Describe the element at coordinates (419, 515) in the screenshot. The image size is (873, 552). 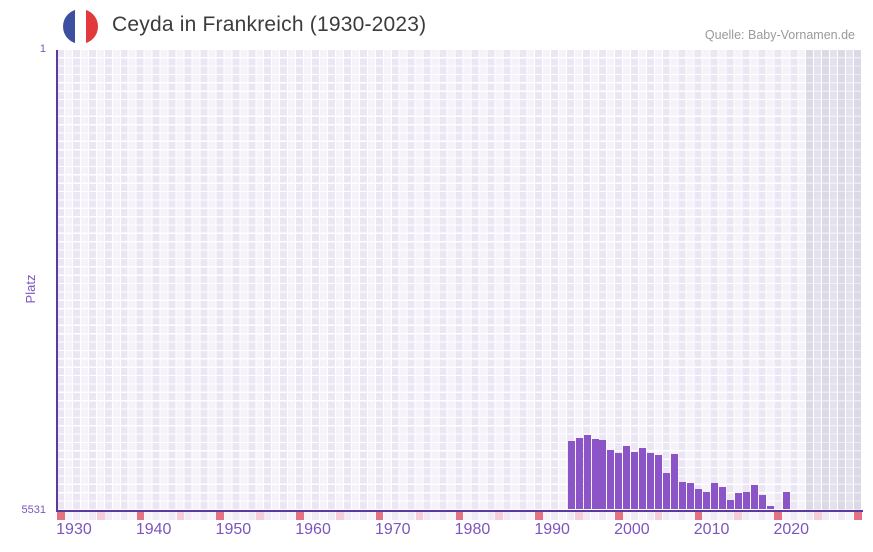
I see `no-rank-marker-1973` at that location.